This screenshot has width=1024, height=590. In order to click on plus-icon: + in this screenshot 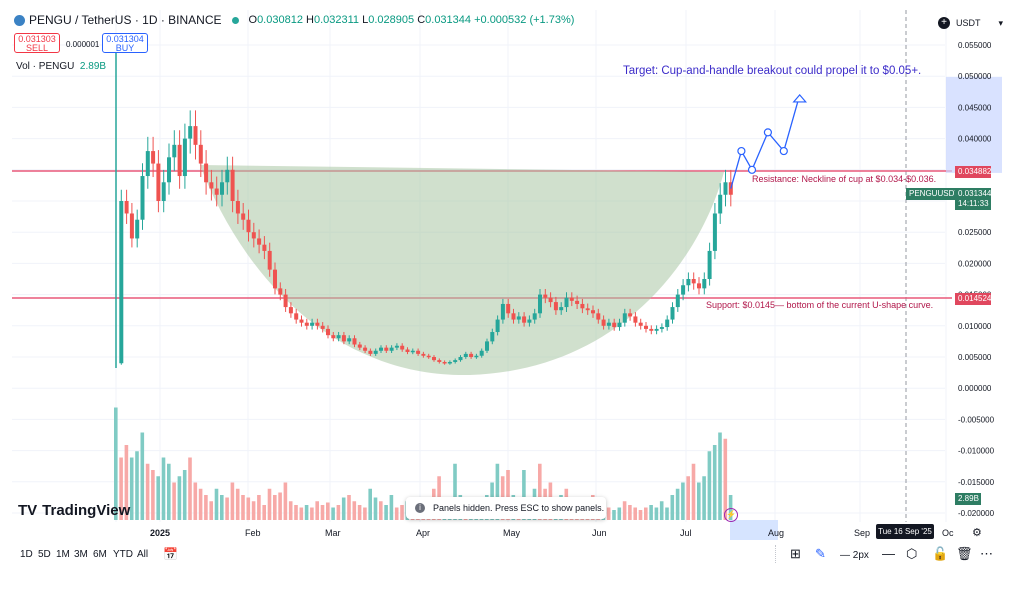, I will do `click(944, 23)`.